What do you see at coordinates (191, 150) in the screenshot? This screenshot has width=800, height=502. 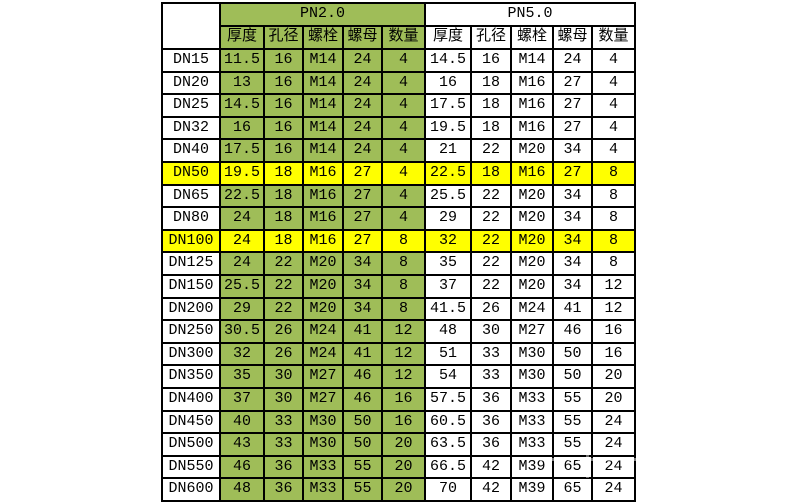 I see `row-label: DN40` at bounding box center [191, 150].